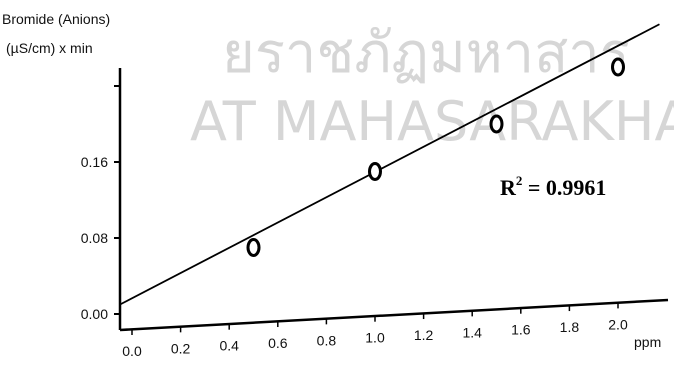 Image resolution: width=674 pixels, height=378 pixels. Describe the element at coordinates (94, 238) in the screenshot. I see `y-tick-label: 0.08` at that location.